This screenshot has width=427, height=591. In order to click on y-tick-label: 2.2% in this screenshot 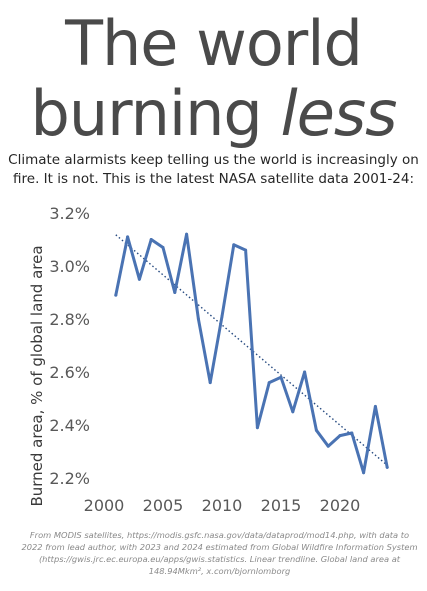, I will do `click(69, 478)`.